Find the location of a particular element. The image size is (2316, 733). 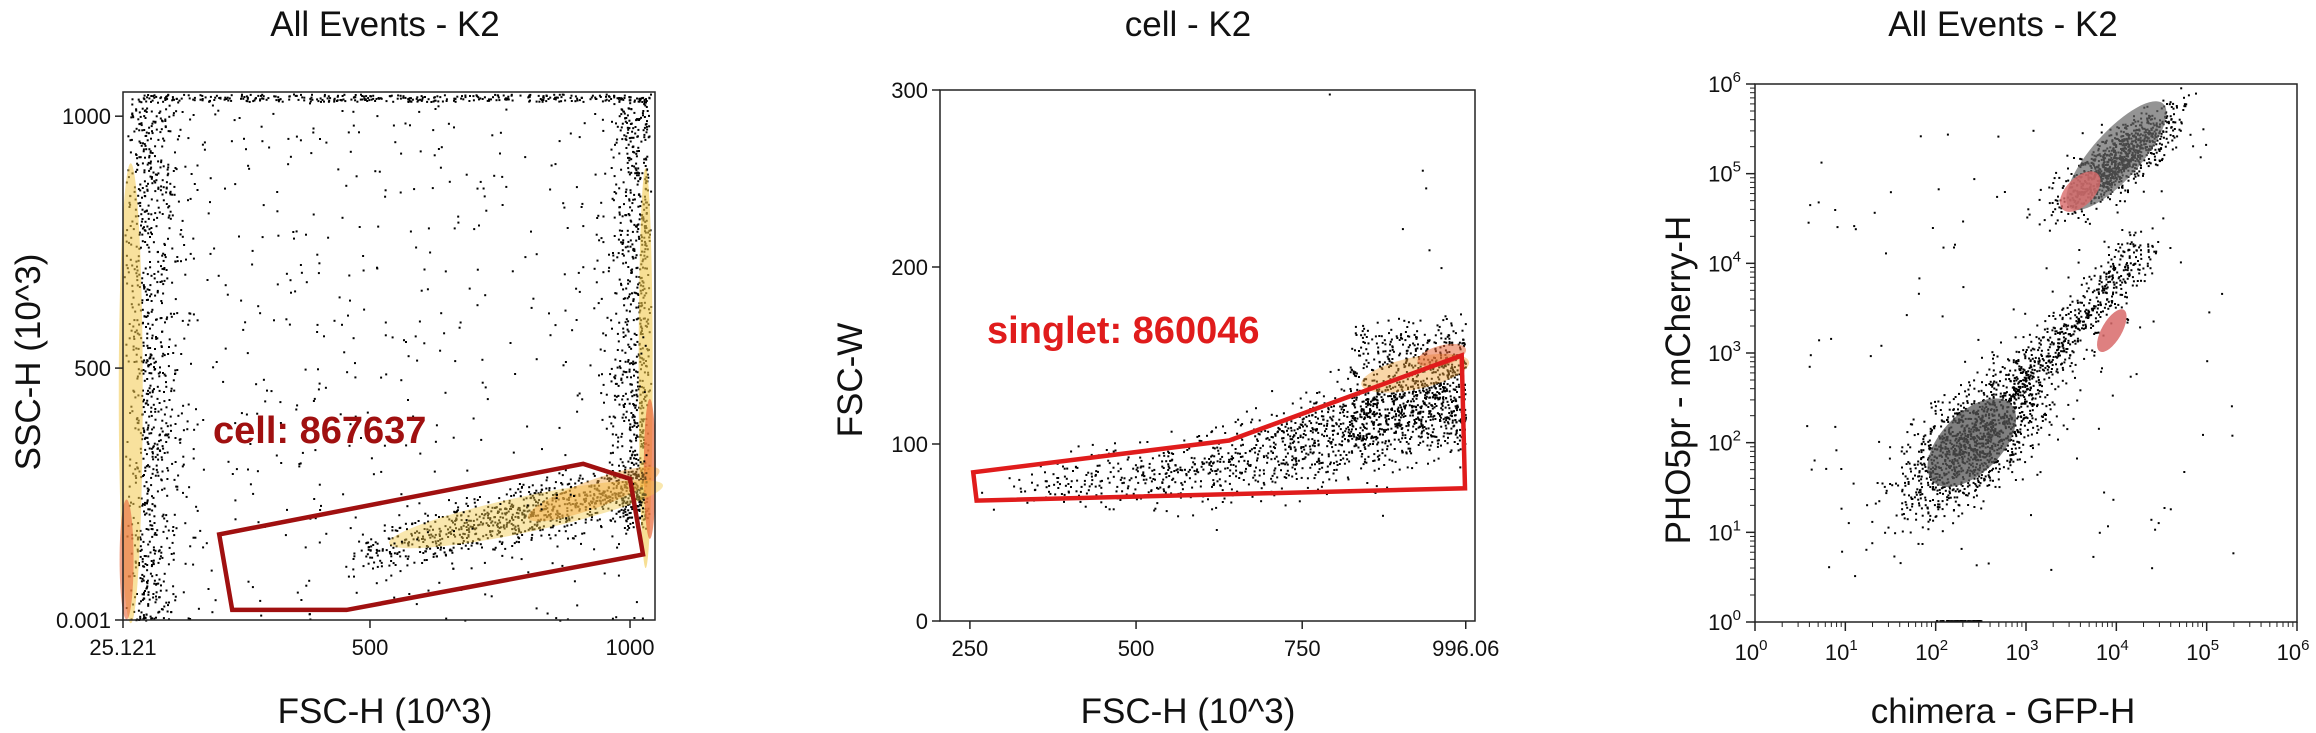

panel-1-gate-cell is located at coordinates (431, 537).